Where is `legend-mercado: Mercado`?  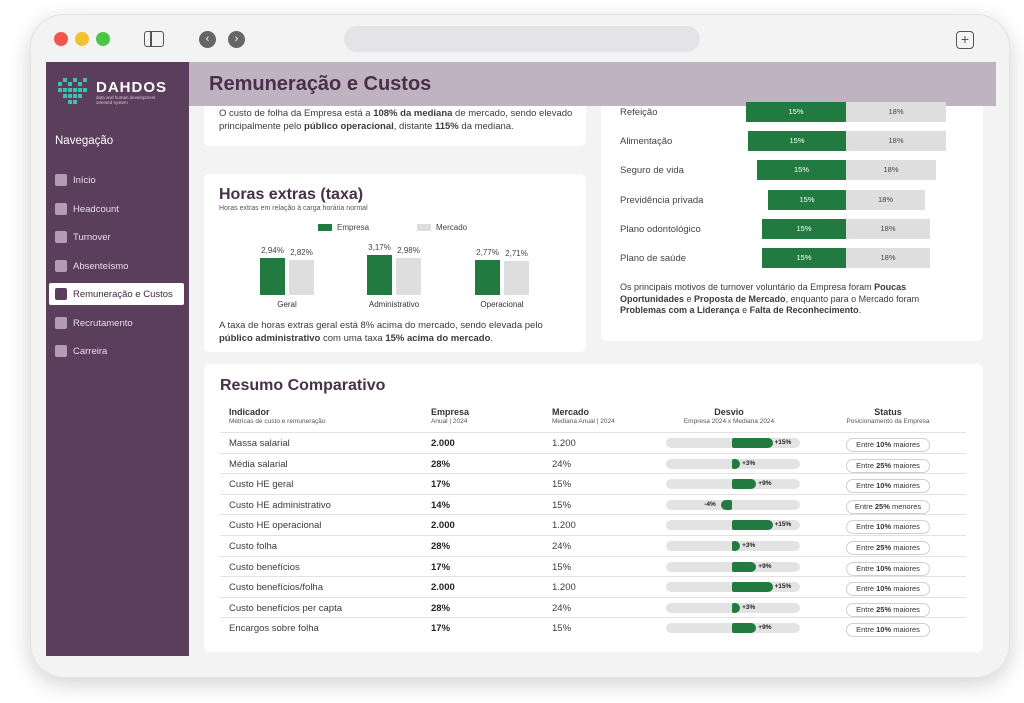 legend-mercado: Mercado is located at coordinates (442, 227).